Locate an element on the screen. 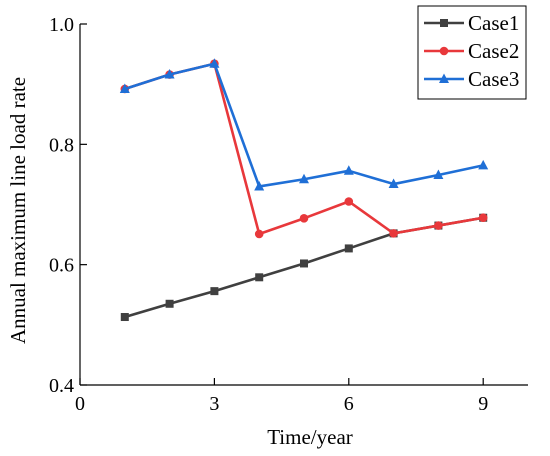 The width and height of the screenshot is (550, 456). y-tick-label: 1.0 is located at coordinates (61, 25).